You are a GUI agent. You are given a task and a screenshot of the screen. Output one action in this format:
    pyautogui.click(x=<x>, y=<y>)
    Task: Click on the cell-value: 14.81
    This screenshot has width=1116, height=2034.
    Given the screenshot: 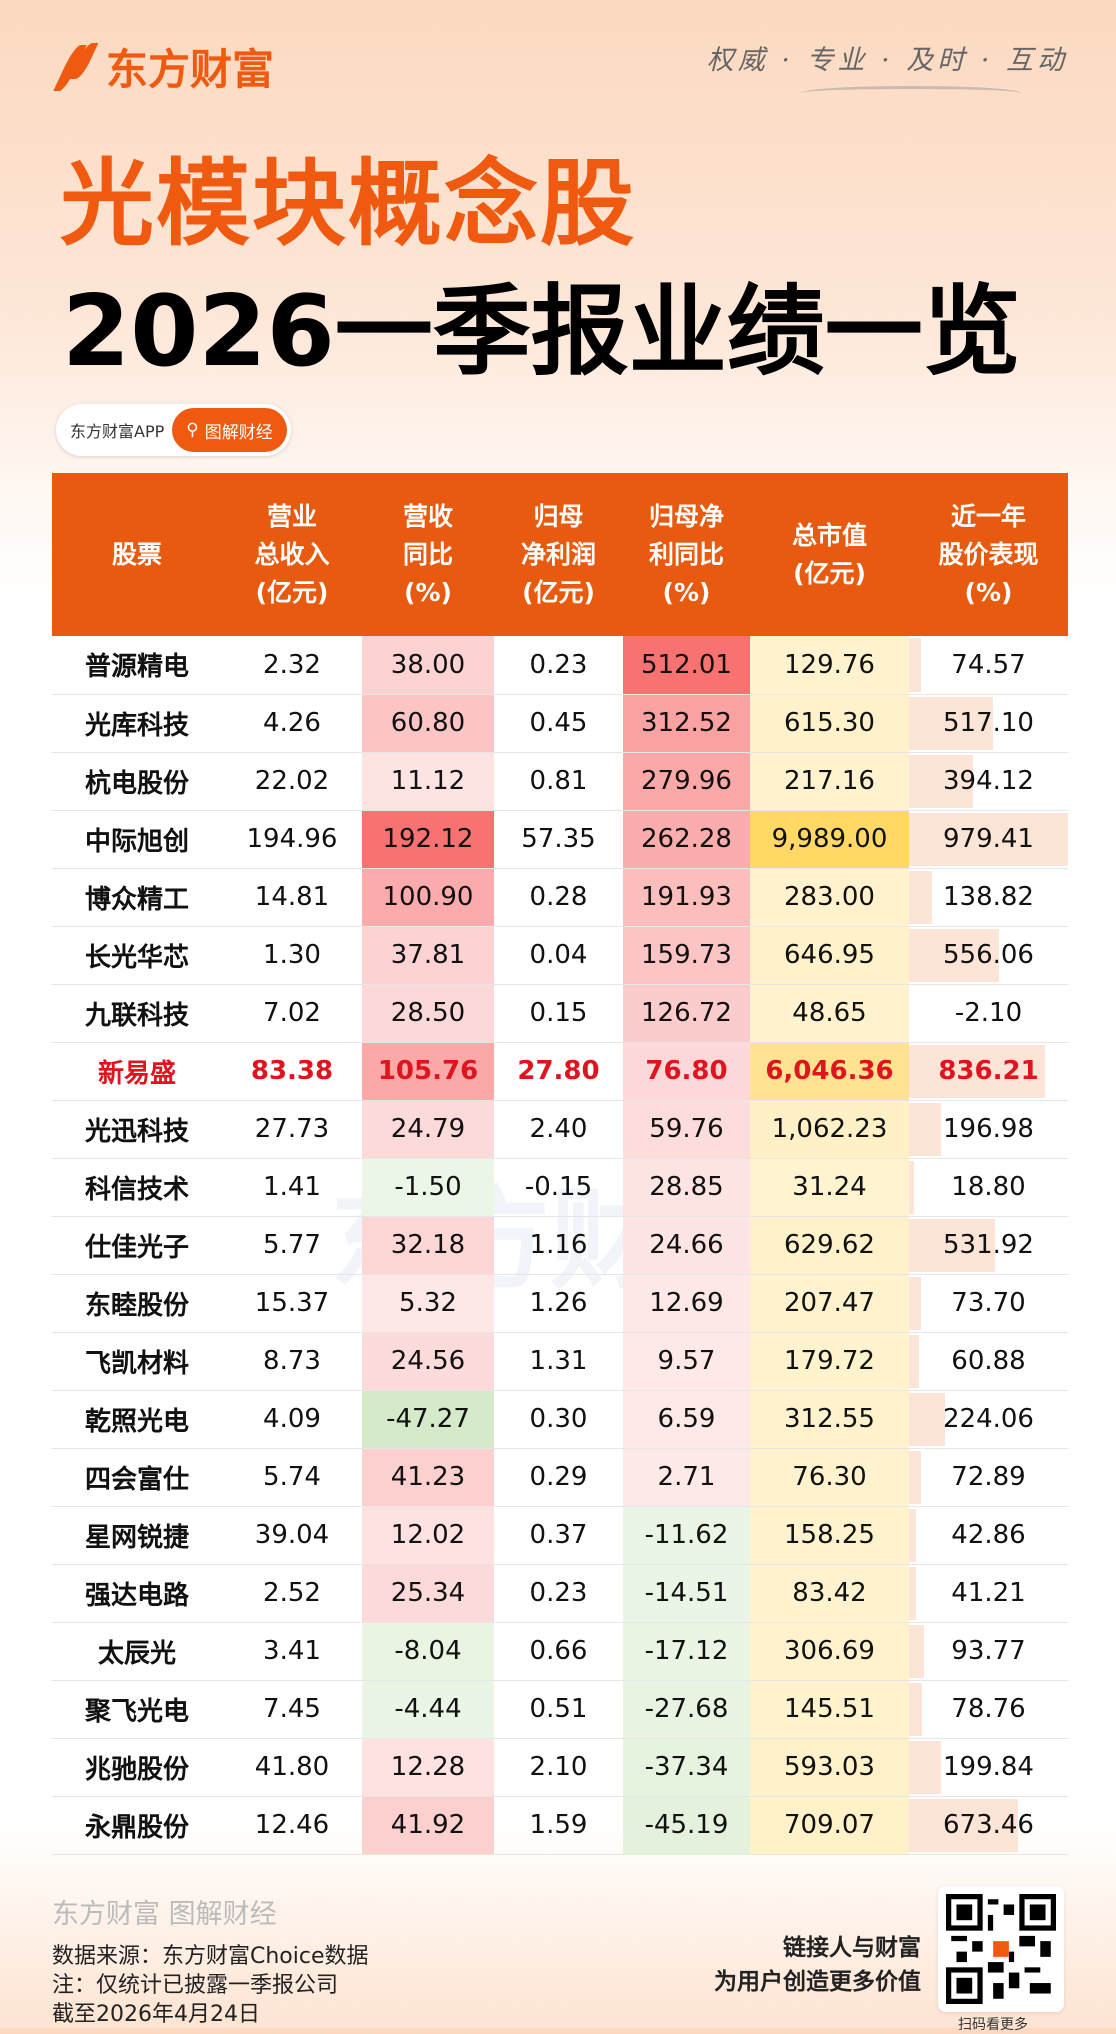 What is the action you would take?
    pyautogui.click(x=292, y=897)
    